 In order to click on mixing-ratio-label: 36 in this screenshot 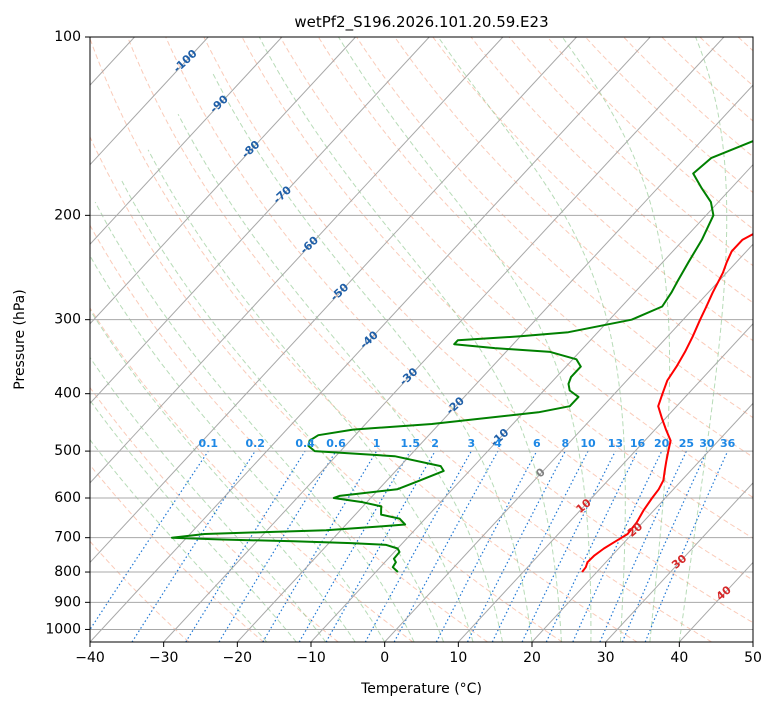, I will do `click(728, 443)`.